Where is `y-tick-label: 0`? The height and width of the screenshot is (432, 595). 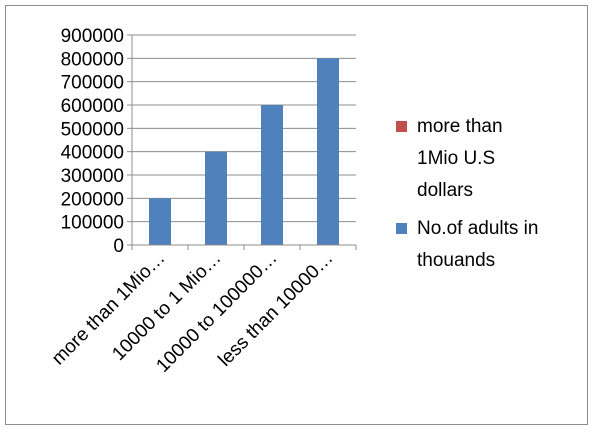 y-tick-label: 0 is located at coordinates (118, 246).